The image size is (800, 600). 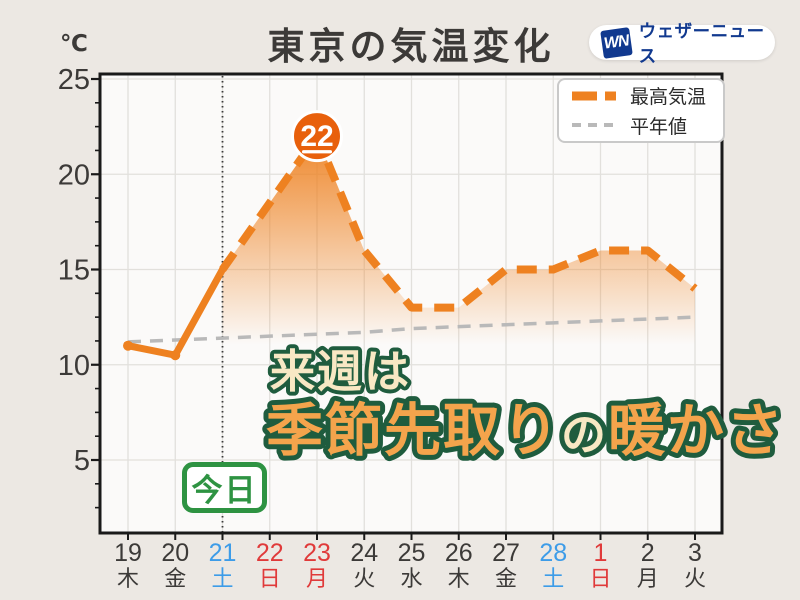 I want to click on y-tick-label: 5, so click(x=82, y=461).